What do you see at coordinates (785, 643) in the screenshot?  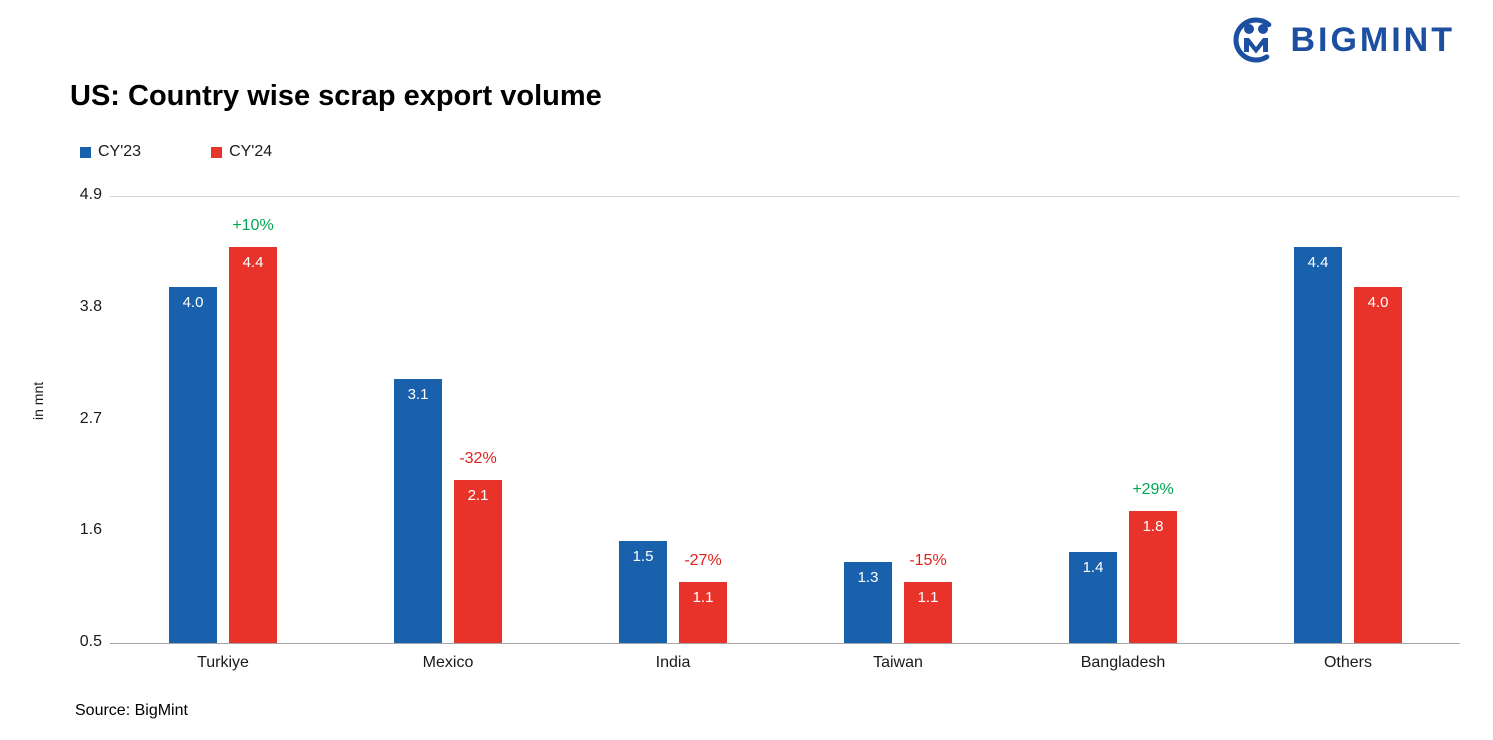 I see `x-axis-line` at bounding box center [785, 643].